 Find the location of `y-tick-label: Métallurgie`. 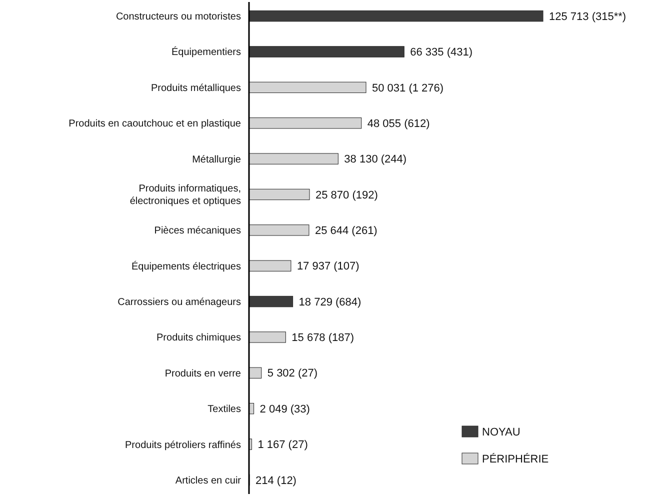

y-tick-label: Métallurgie is located at coordinates (217, 160).